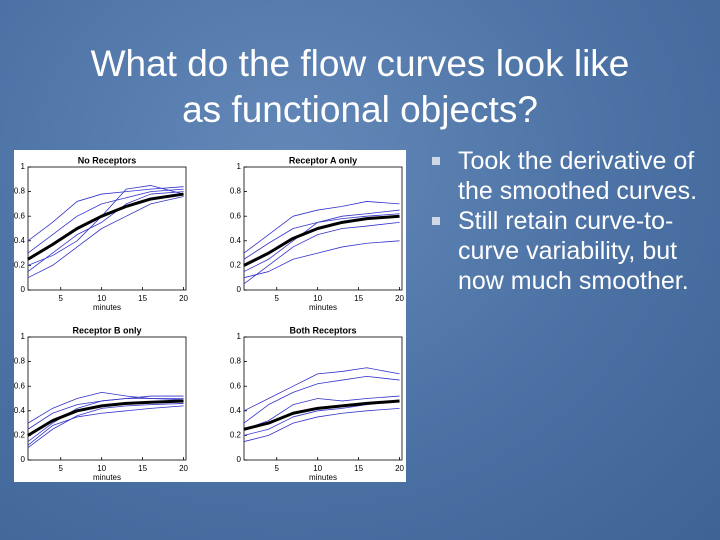 The height and width of the screenshot is (540, 720). What do you see at coordinates (323, 160) in the screenshot?
I see `panel-title: Receptor A only` at bounding box center [323, 160].